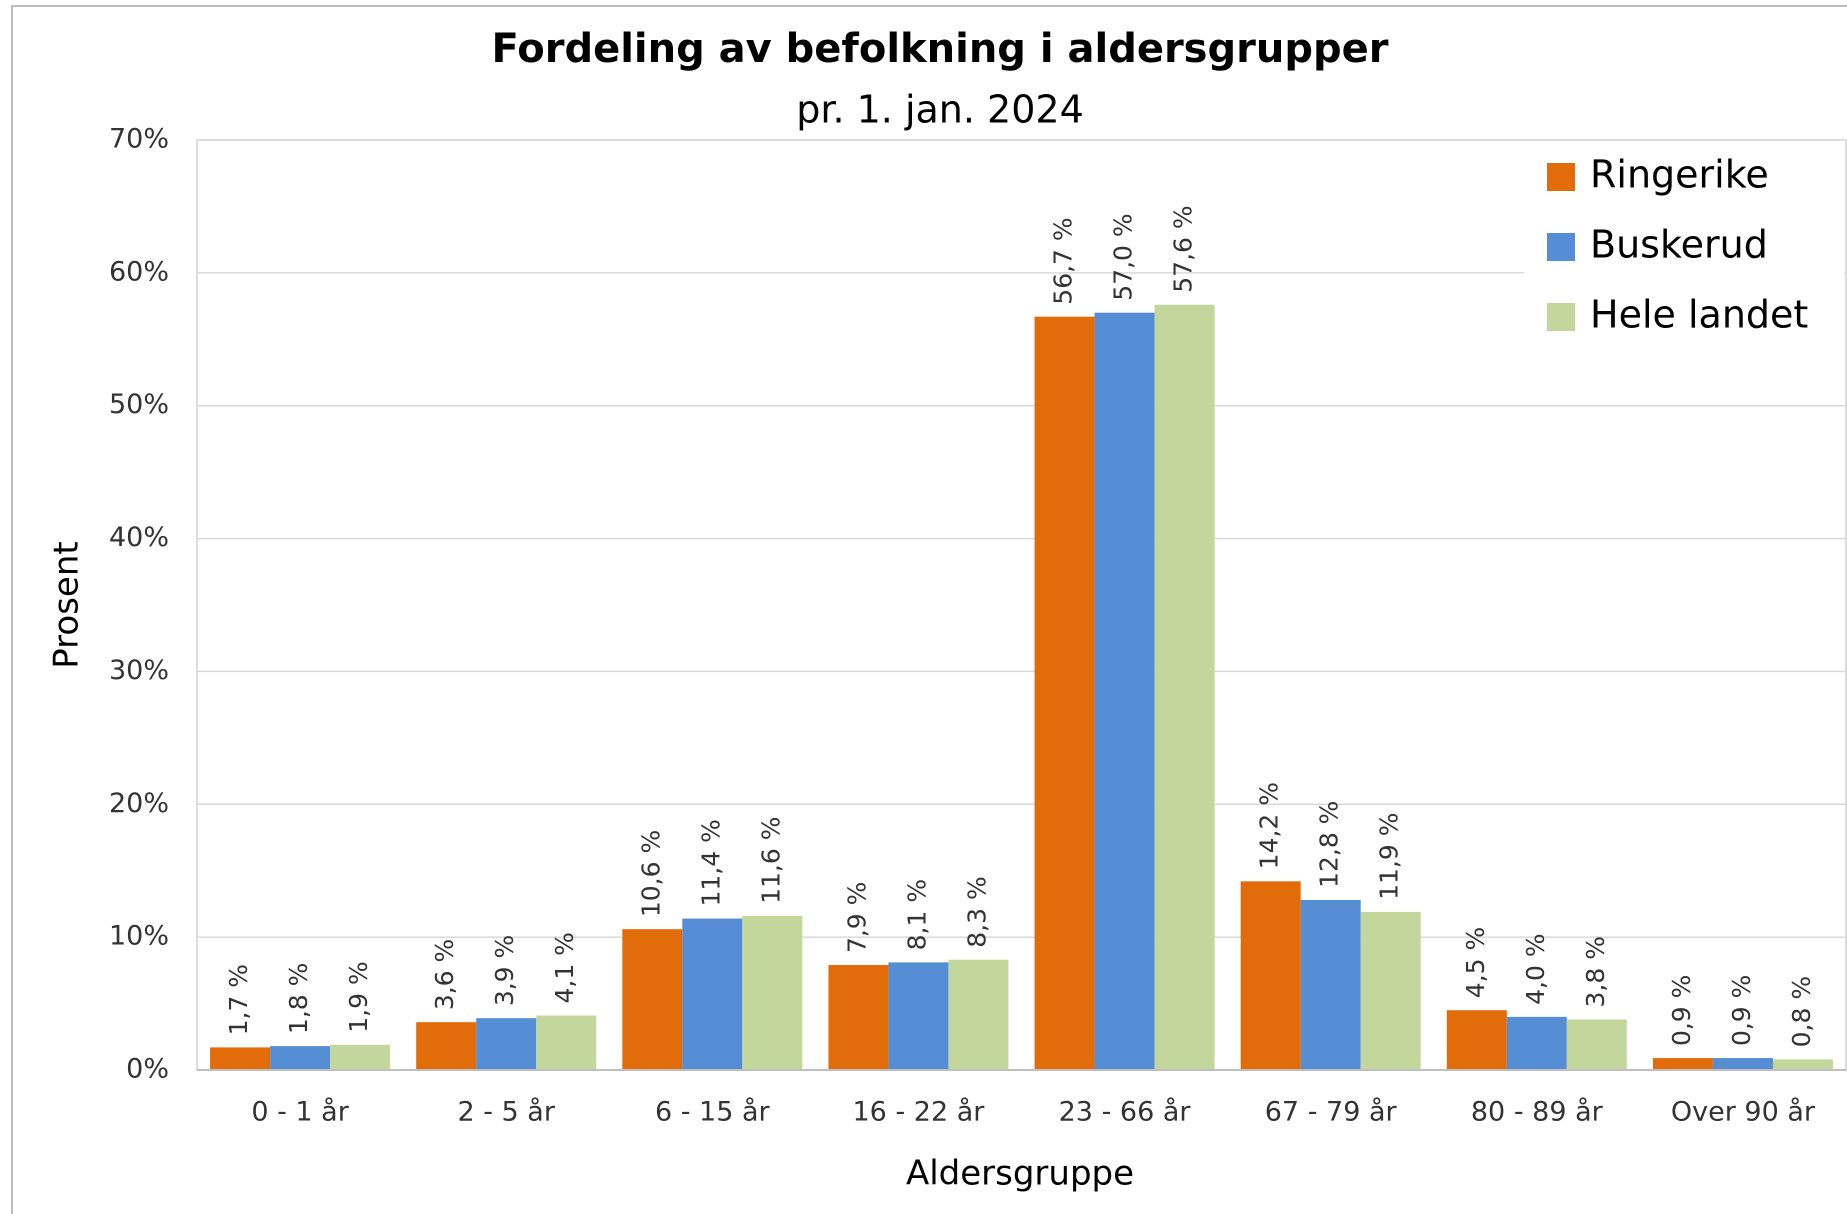  I want to click on x-tick-label: 23 - 66 år, so click(1125, 1112).